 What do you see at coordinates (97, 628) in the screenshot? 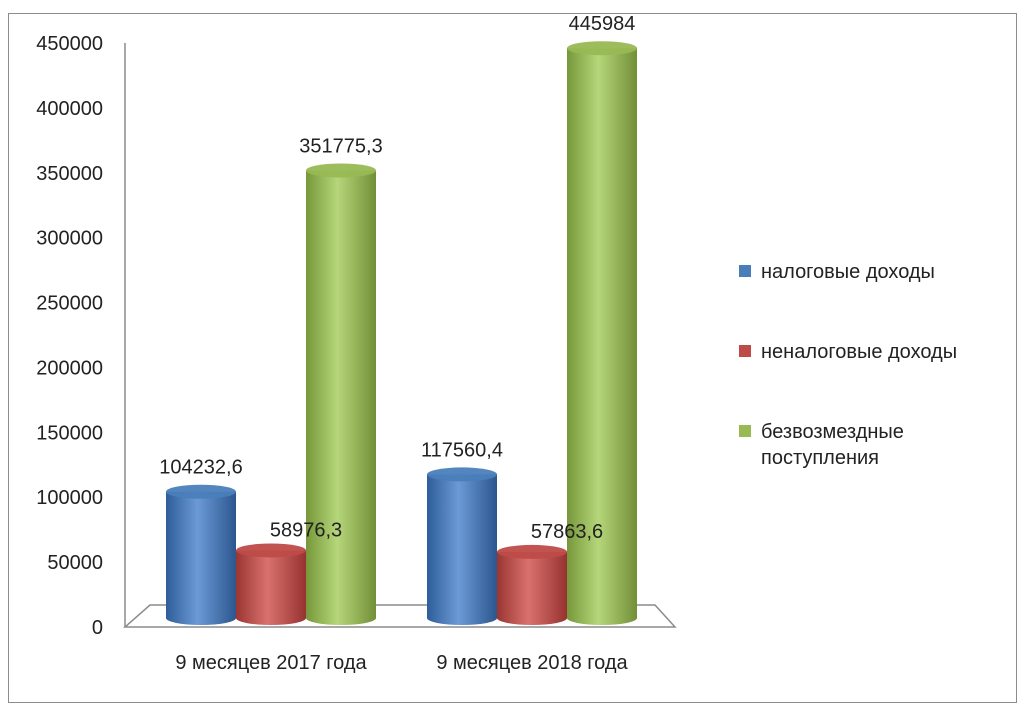
I see `y-tick-label: 0` at bounding box center [97, 628].